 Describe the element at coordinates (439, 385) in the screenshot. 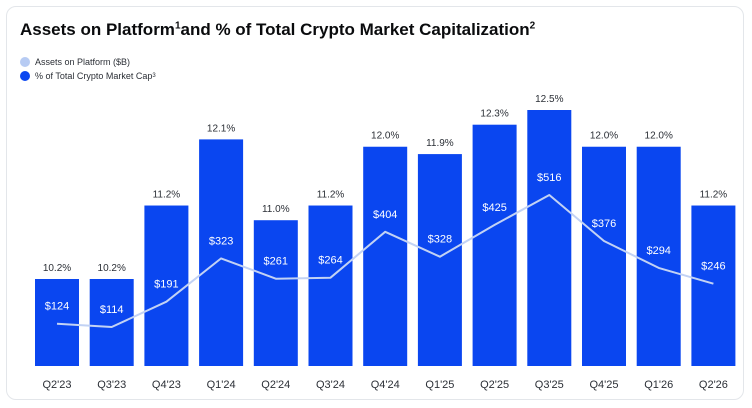

I see `x-tick-7: Q1'25` at that location.